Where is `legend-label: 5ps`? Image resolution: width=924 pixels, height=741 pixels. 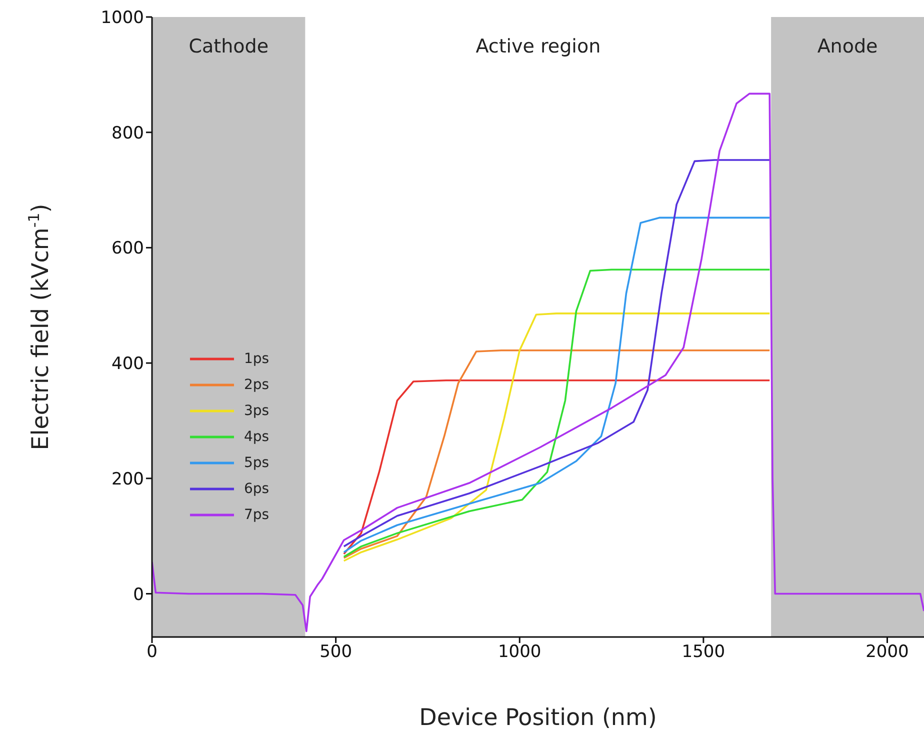 legend-label: 5ps is located at coordinates (257, 463).